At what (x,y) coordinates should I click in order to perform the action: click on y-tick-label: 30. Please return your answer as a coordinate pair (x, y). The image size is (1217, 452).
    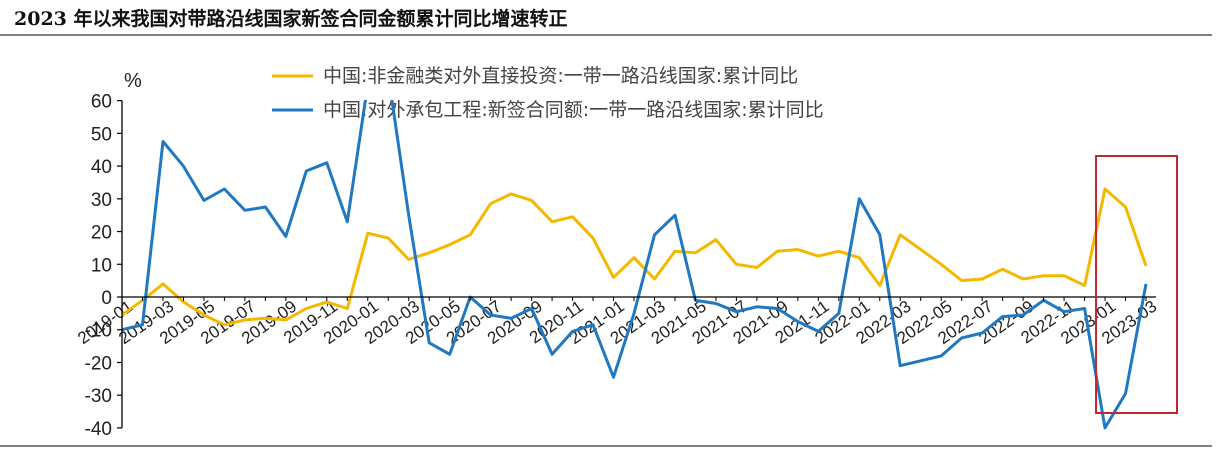
    Looking at the image, I should click on (101, 200).